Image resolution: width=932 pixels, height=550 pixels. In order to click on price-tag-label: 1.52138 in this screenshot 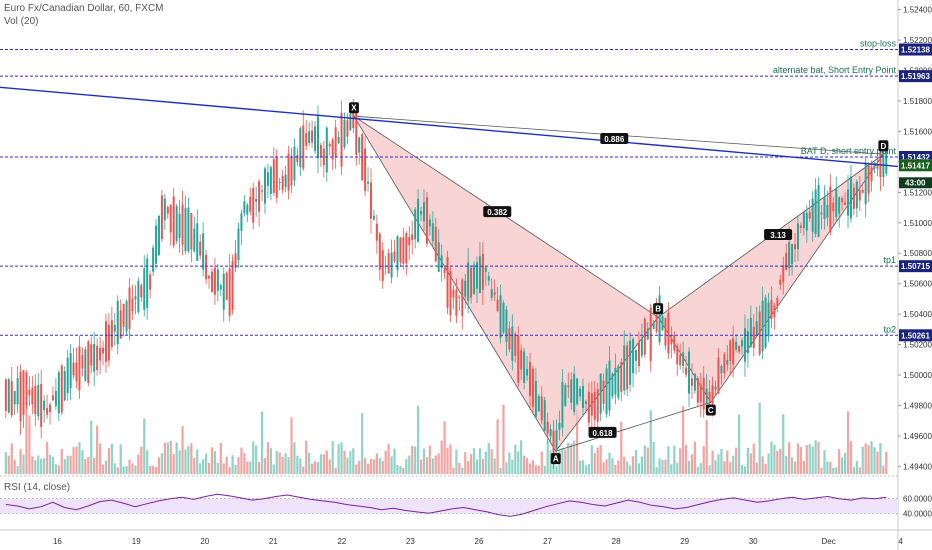, I will do `click(915, 50)`.